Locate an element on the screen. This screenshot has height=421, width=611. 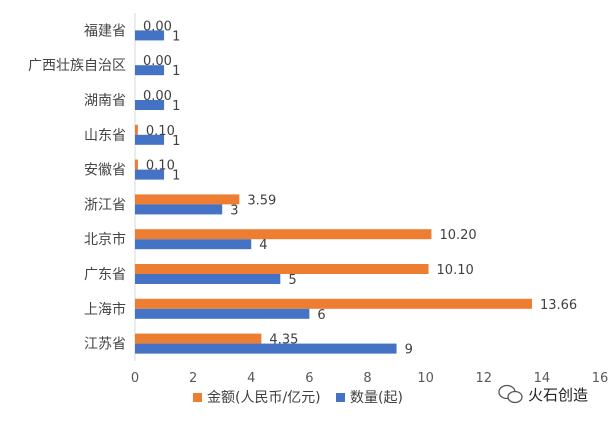
legend-swatch-amount is located at coordinates (197, 397).